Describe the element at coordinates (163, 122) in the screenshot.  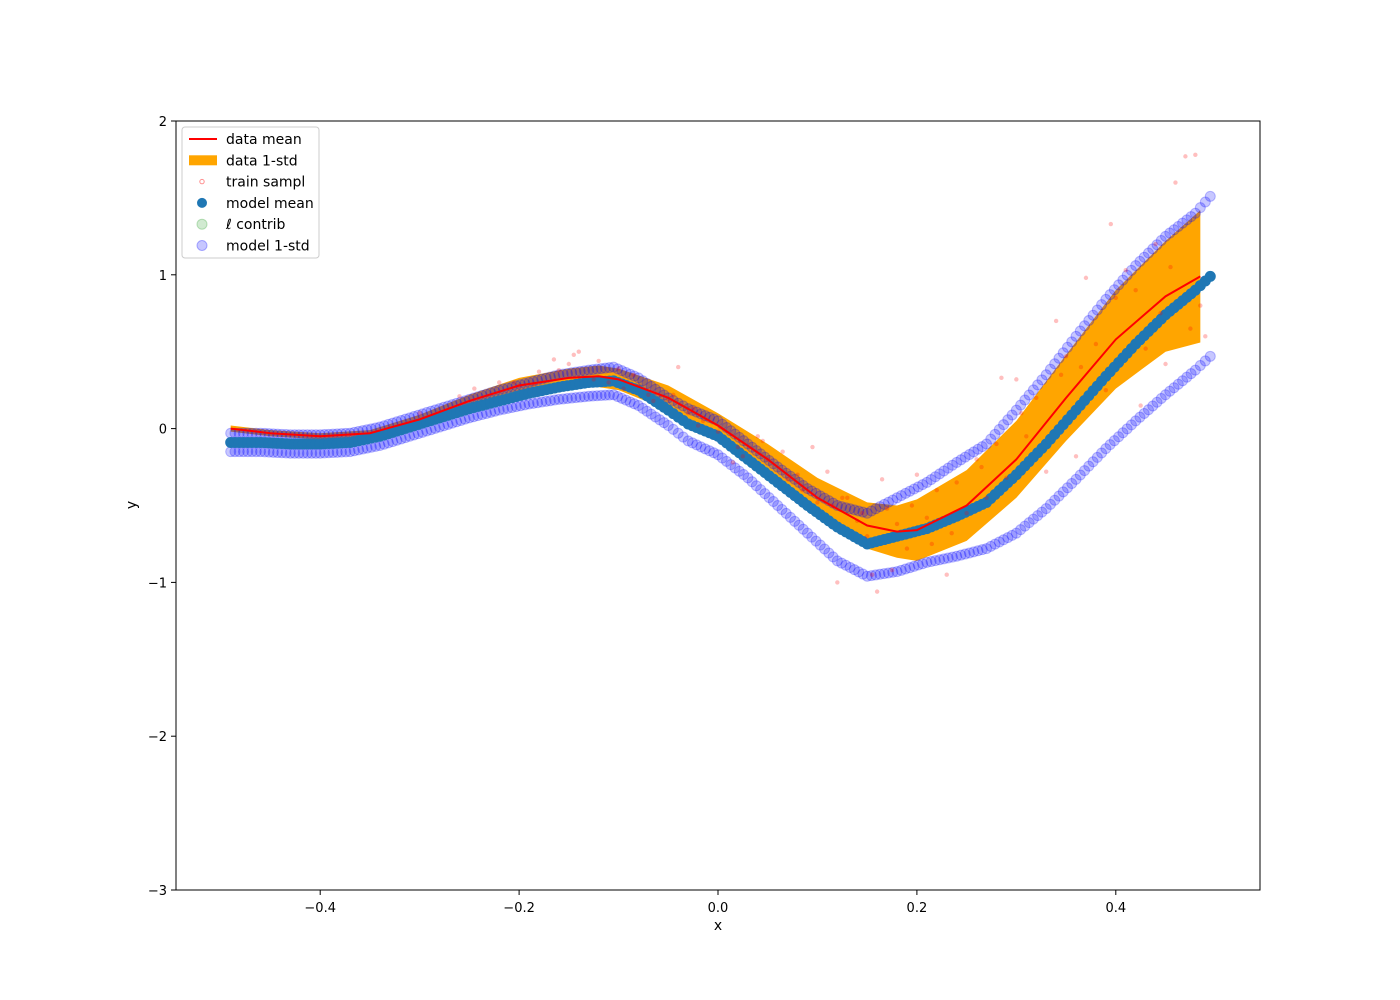
I see `y-tick-label: 2` at that location.